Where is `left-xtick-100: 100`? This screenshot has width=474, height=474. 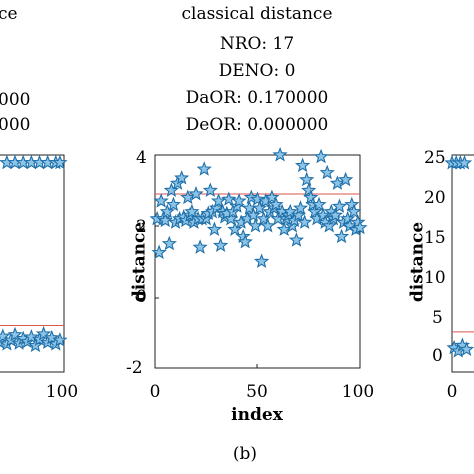
left-xtick-100: 100 is located at coordinates (62, 392).